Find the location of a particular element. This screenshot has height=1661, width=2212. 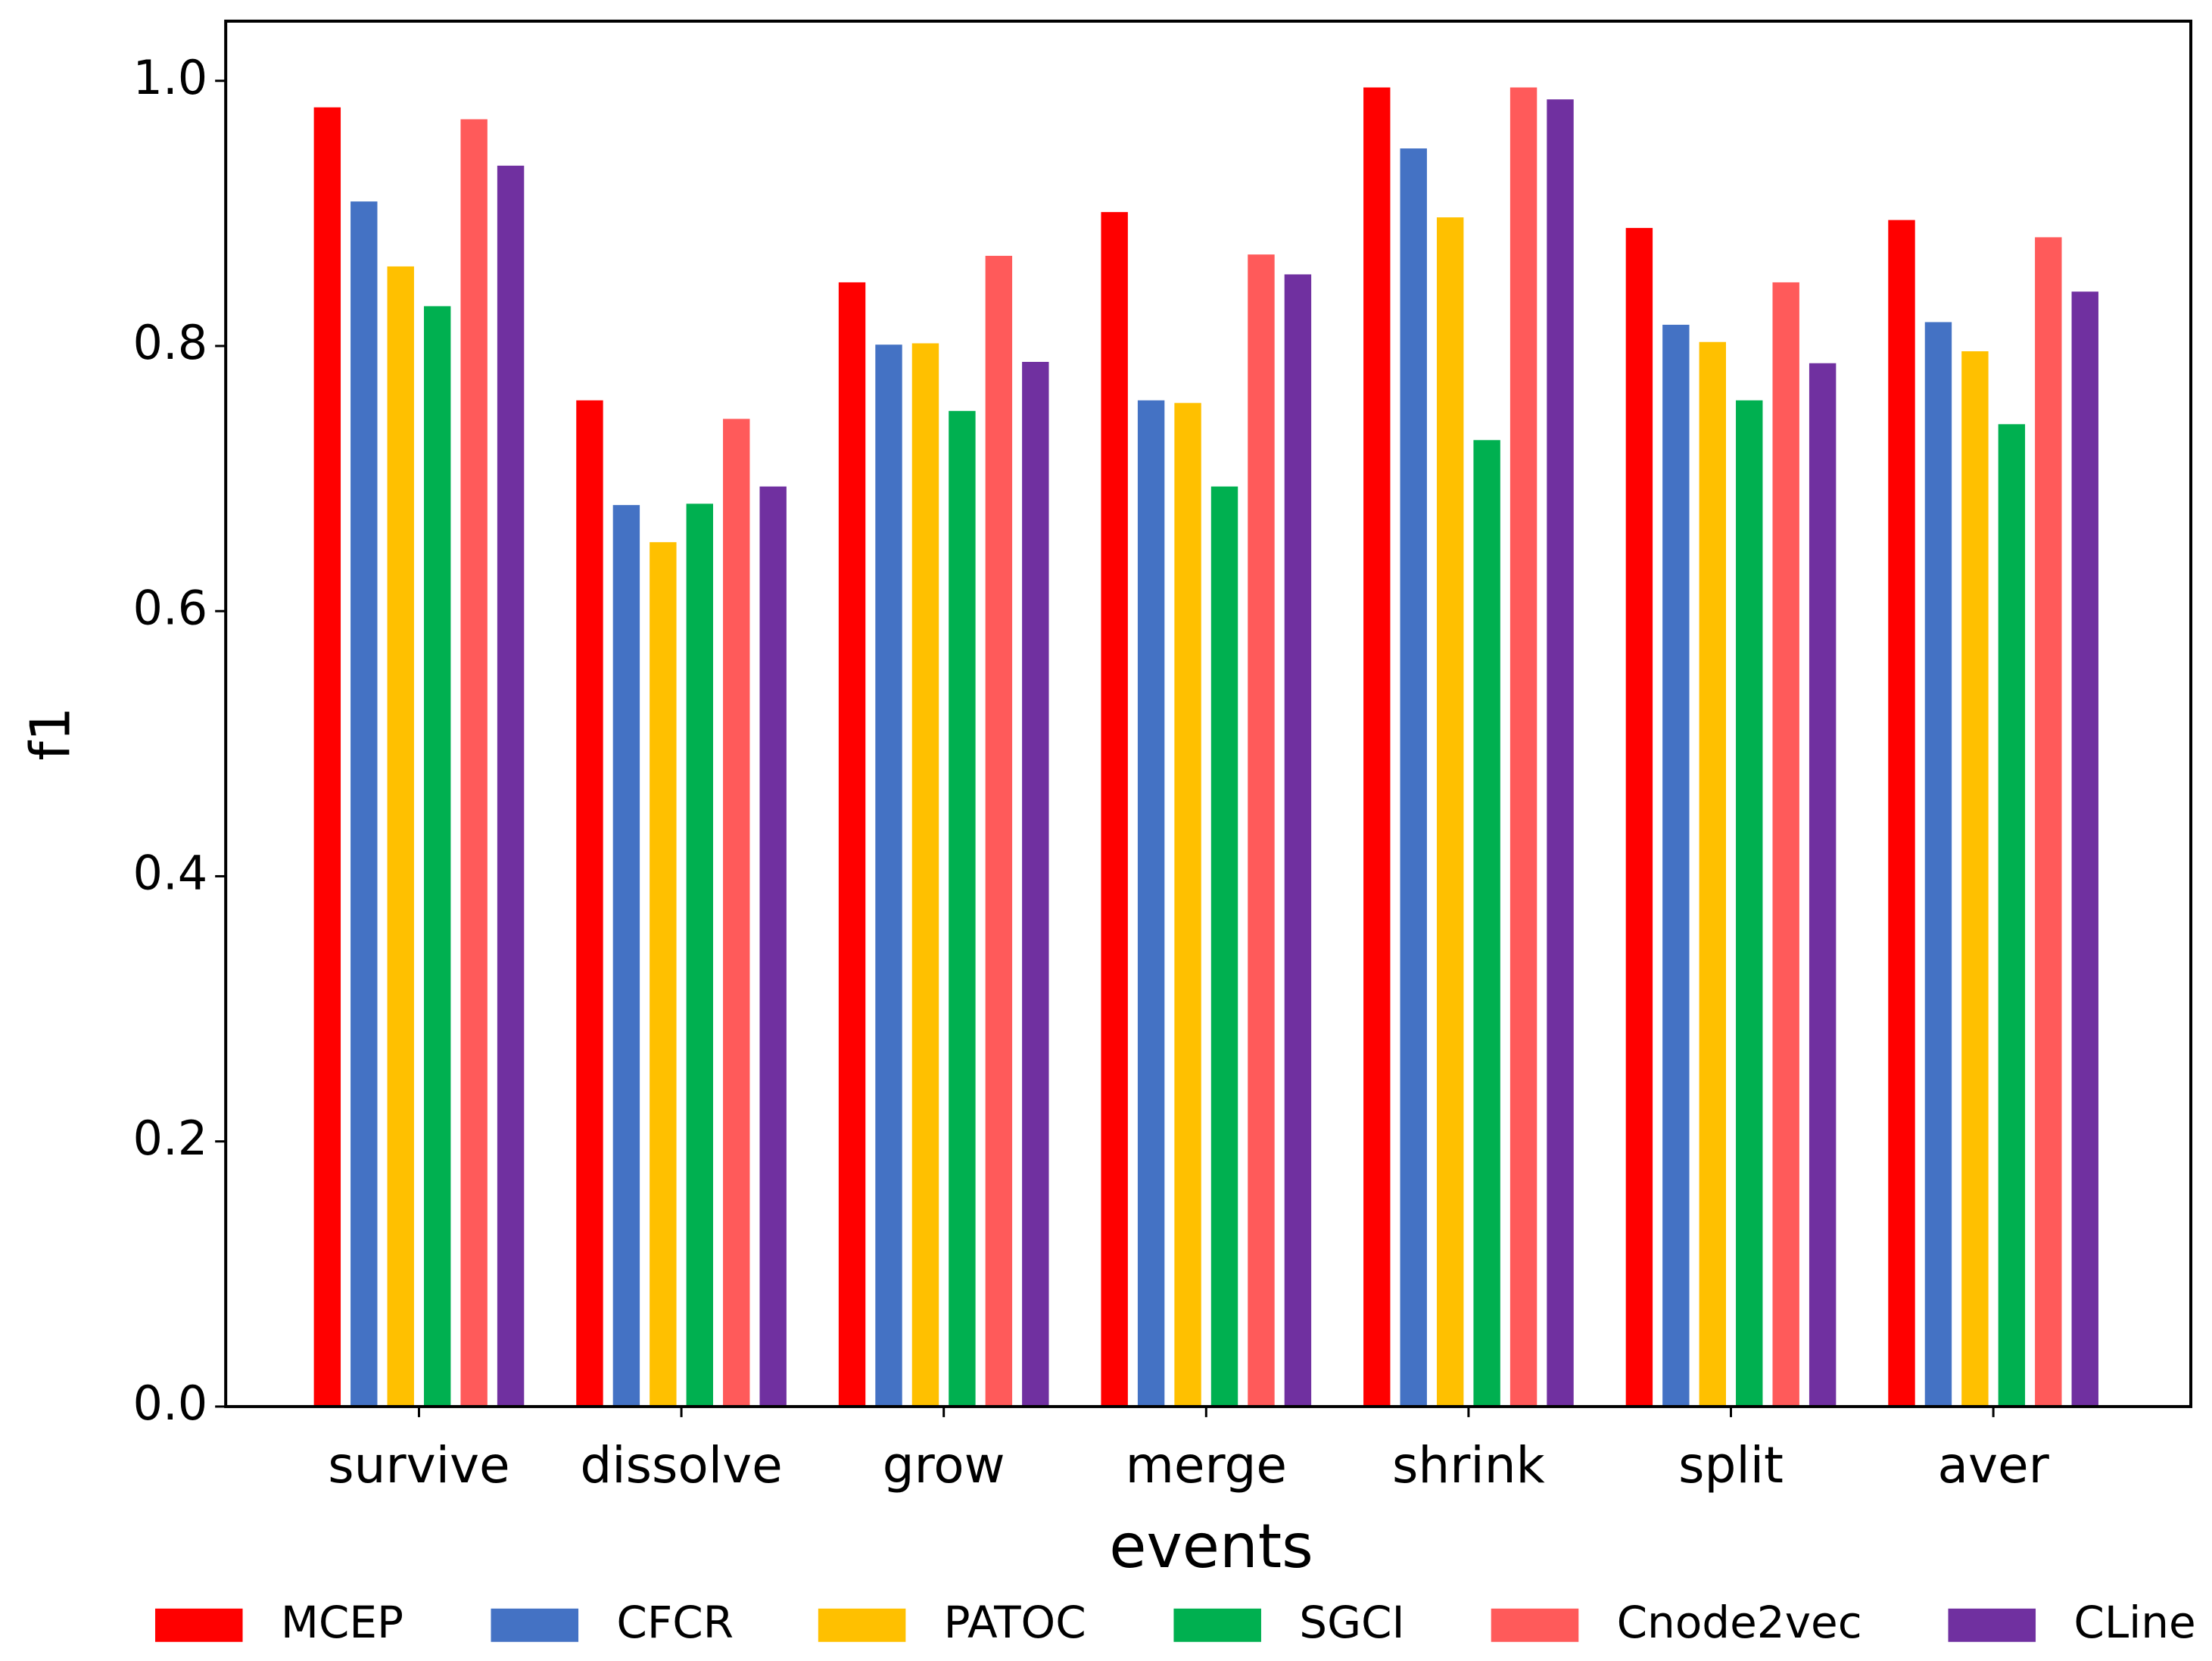

x-tick-label: survive is located at coordinates (418, 1465).